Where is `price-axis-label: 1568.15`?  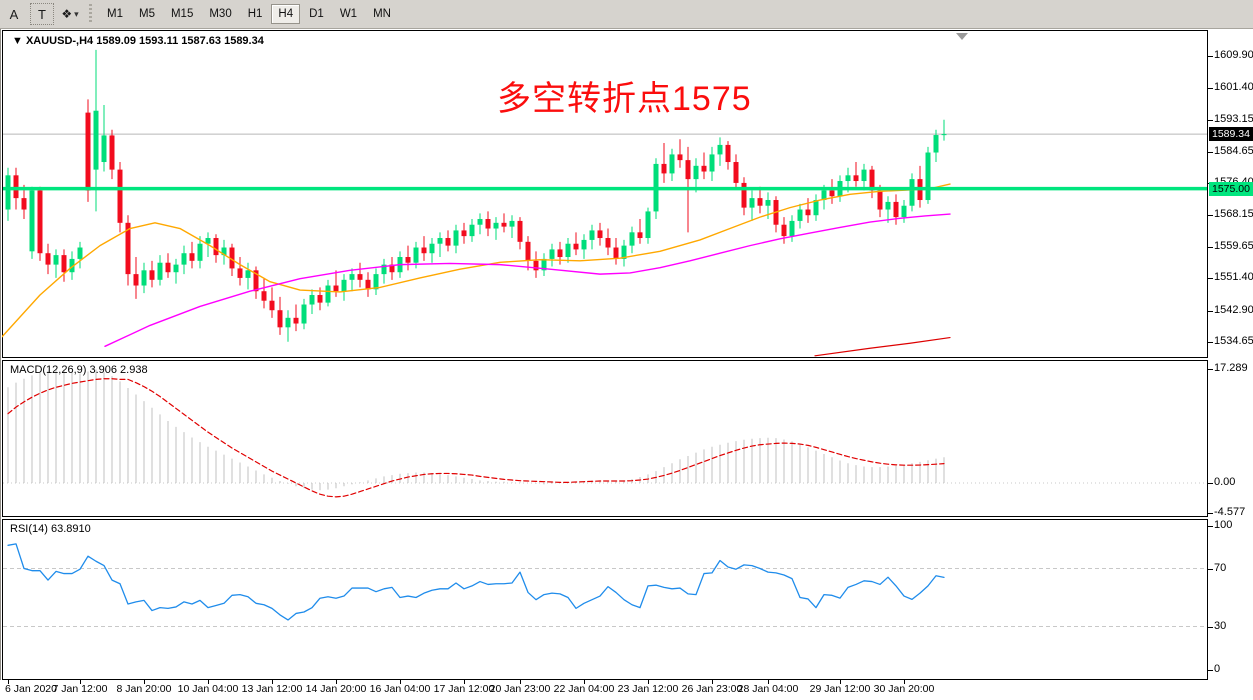
price-axis-label: 1568.15 is located at coordinates (1233, 214).